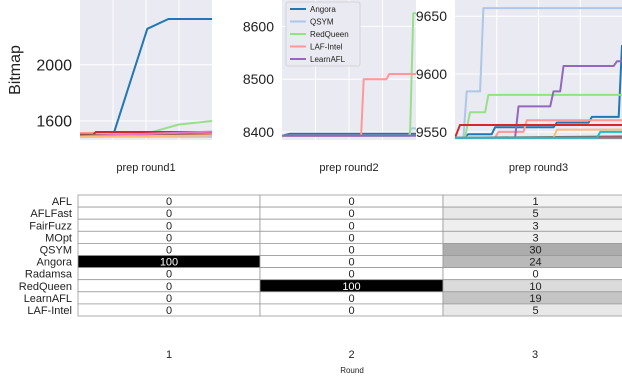 This screenshot has height=377, width=622. What do you see at coordinates (348, 168) in the screenshot?
I see `panel-label: prep round2` at bounding box center [348, 168].